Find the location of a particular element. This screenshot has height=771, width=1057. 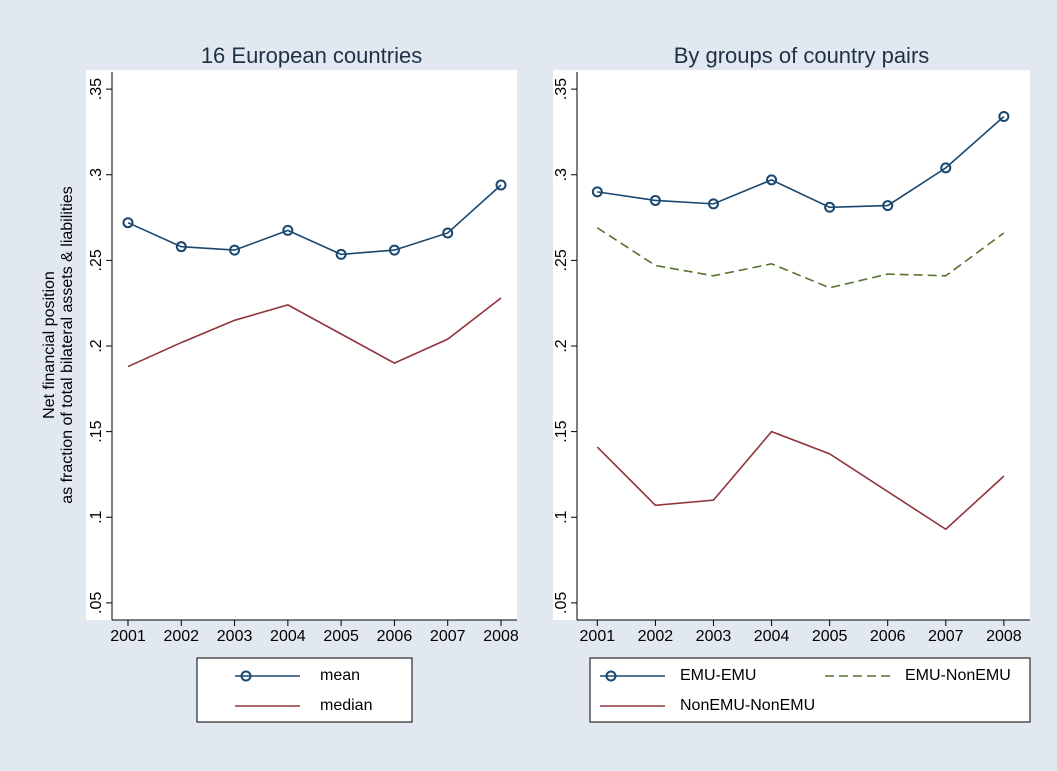

legend-label: mean is located at coordinates (340, 675).